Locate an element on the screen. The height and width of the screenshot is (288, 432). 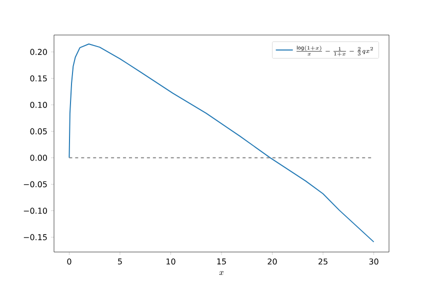
legend-label: $\frac{\log(1+x)}{x} - \frac{1}{1+x} - \frac{2}{3}qx^2$ is located at coordinates (334, 51).